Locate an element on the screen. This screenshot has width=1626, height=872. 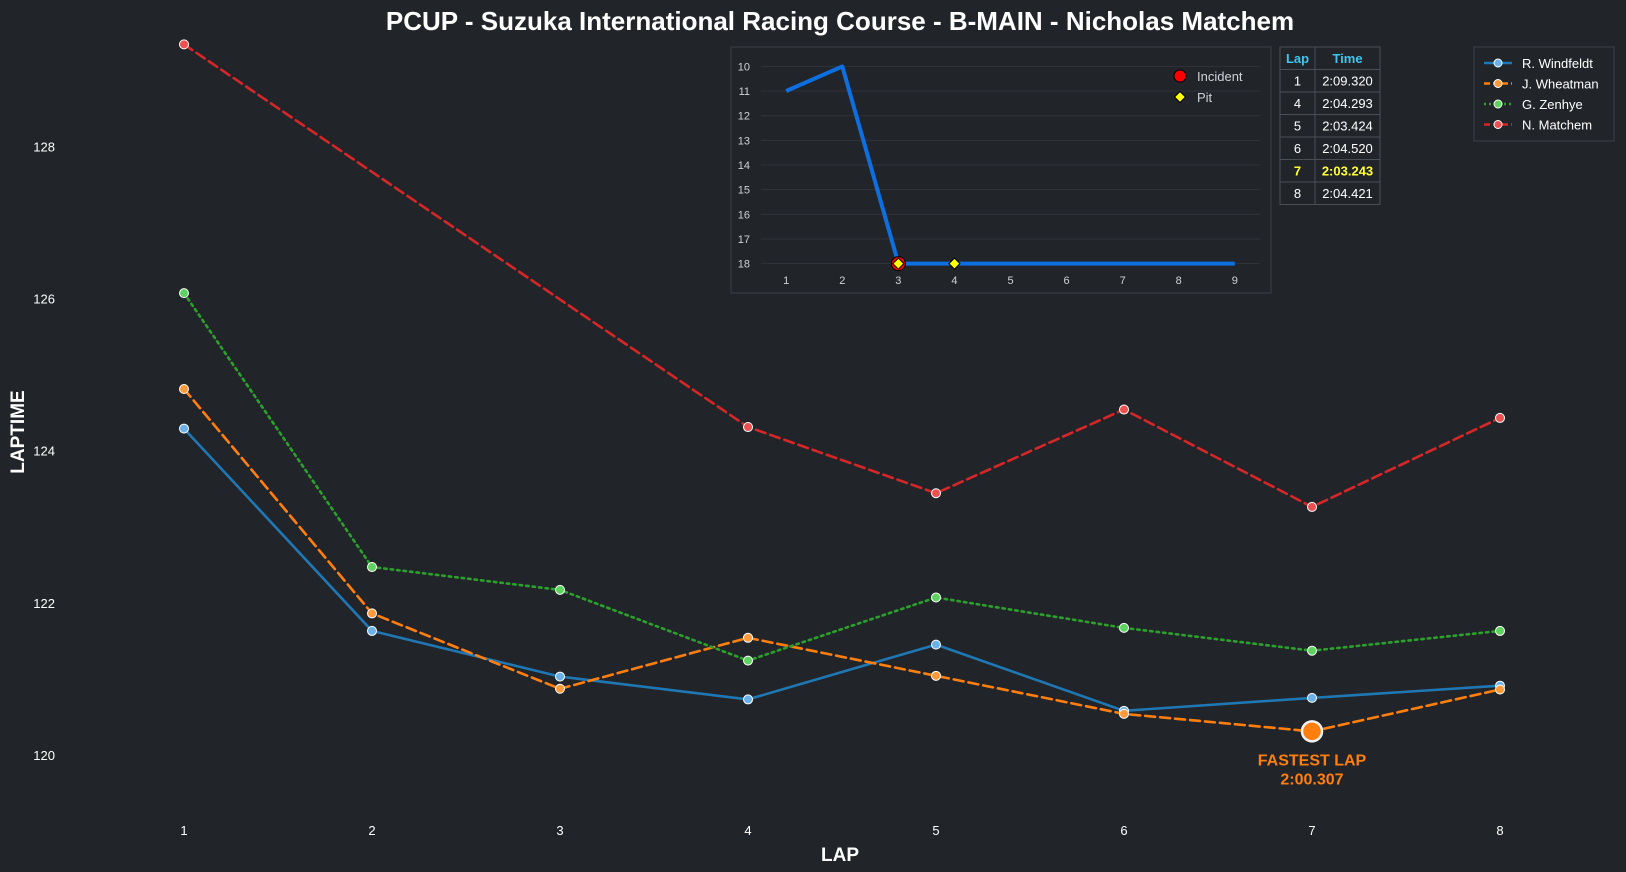
legend-label: N. Matchem is located at coordinates (1557, 125).